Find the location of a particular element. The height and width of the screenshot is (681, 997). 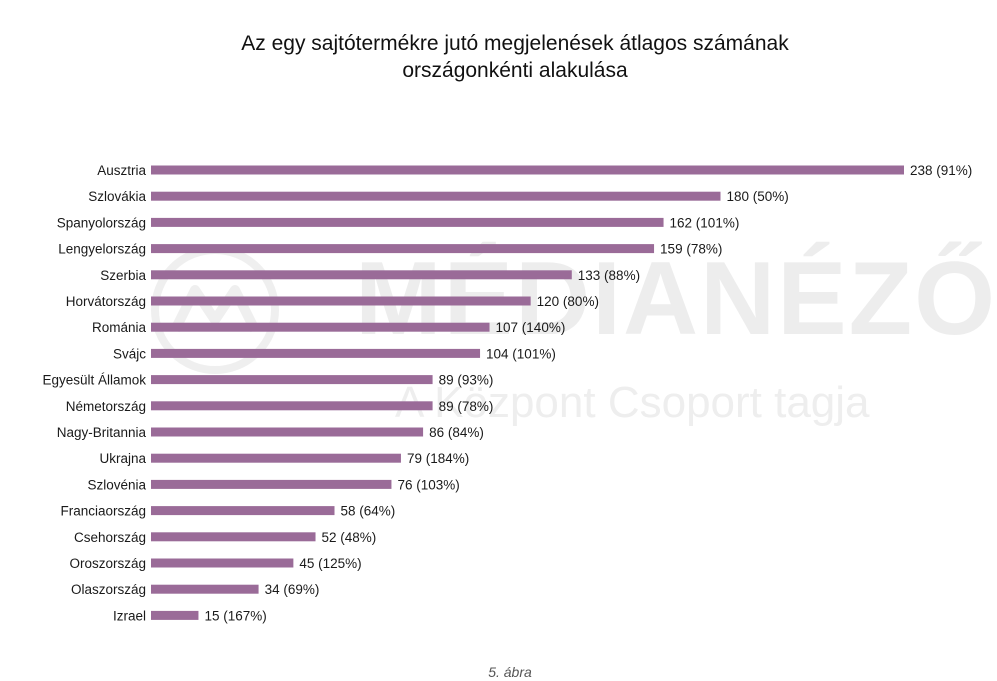

category-label: Románia is located at coordinates (119, 327).